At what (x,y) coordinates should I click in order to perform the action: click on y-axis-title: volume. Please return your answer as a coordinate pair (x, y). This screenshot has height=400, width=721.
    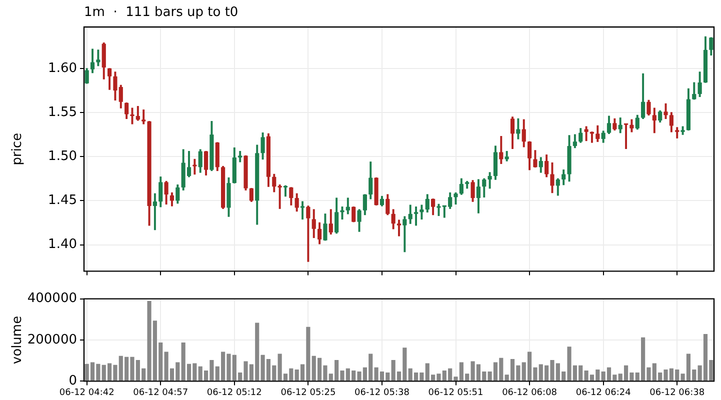
    Looking at the image, I should click on (18, 340).